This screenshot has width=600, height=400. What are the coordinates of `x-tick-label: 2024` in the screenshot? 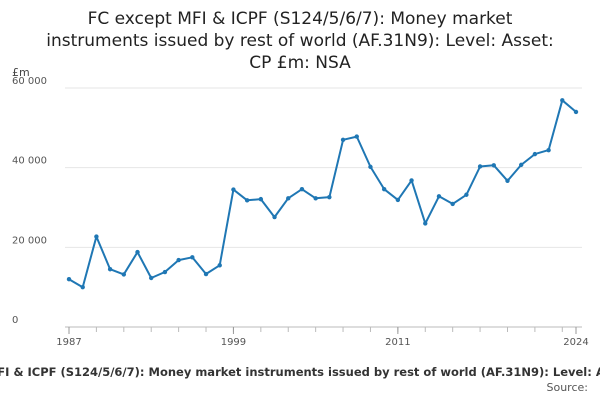 It's located at (575, 342).